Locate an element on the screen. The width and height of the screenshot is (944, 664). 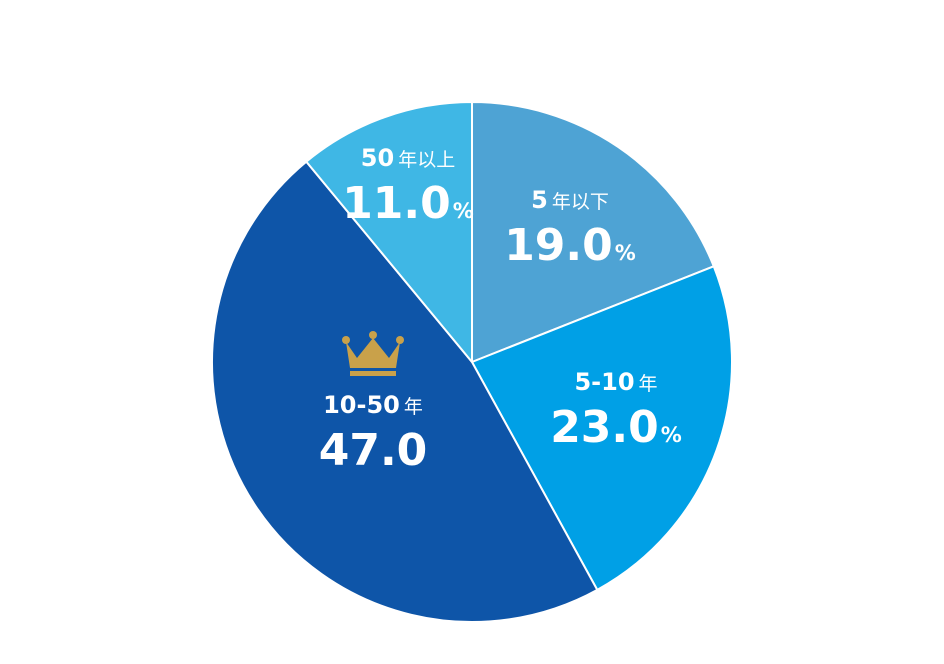
slice-category-main: 10-50 is located at coordinates (361, 405).